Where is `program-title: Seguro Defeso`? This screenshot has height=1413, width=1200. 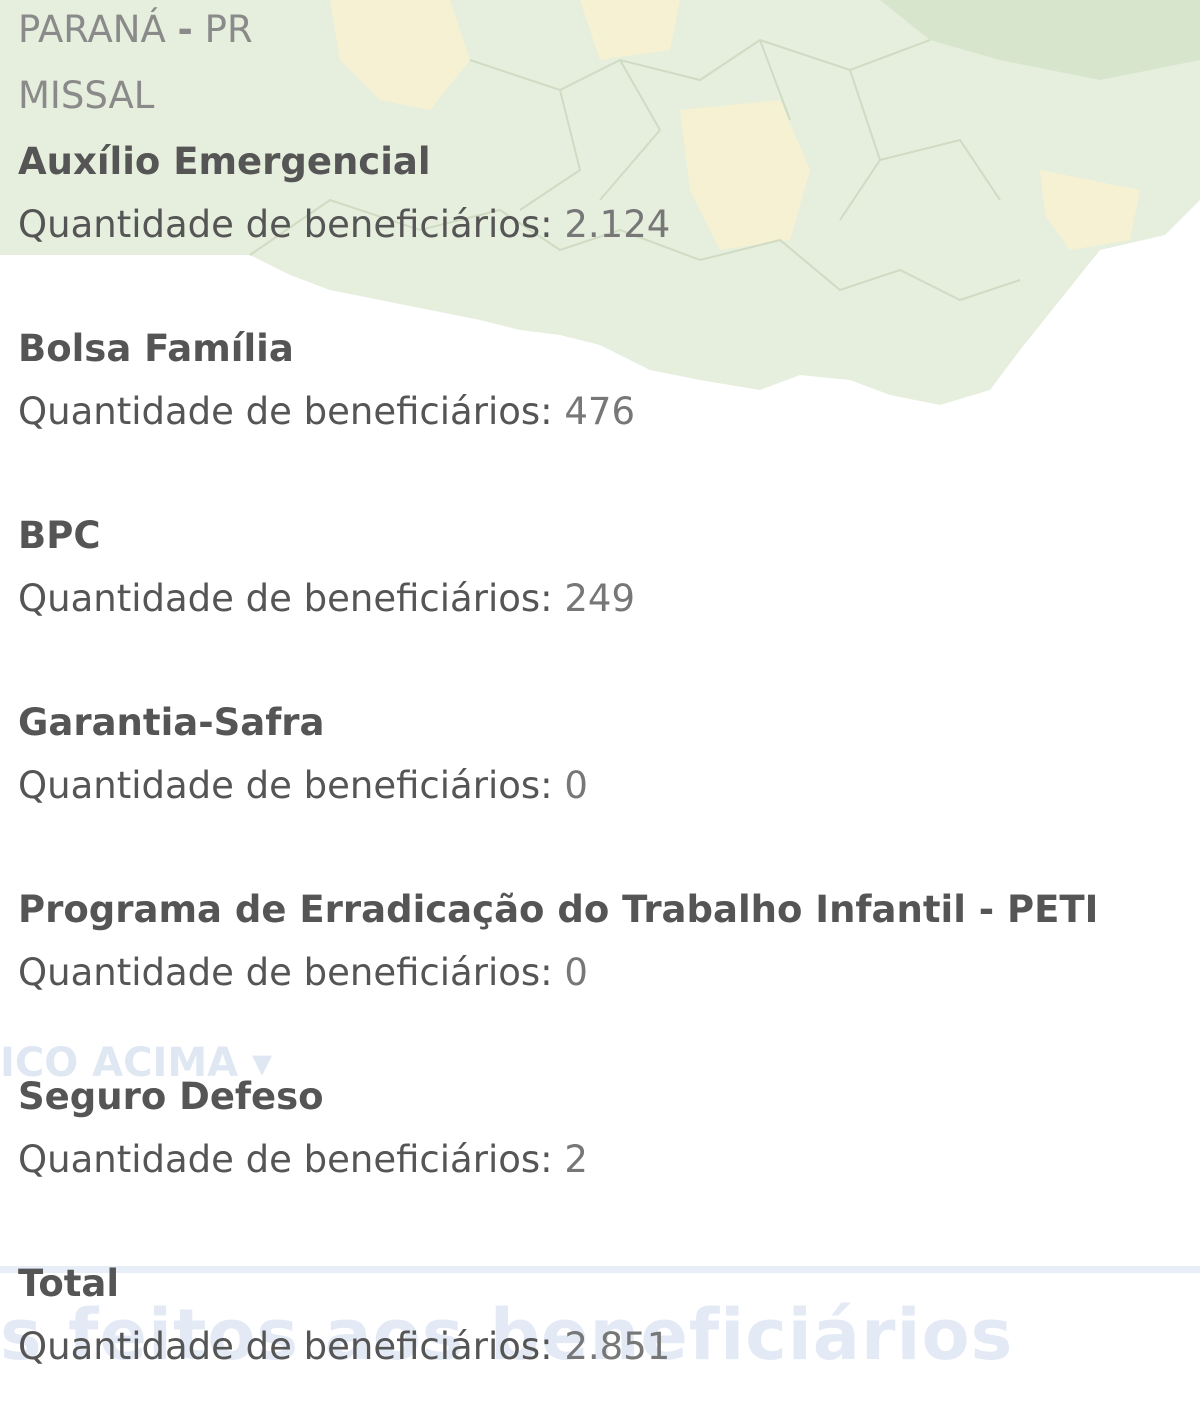 program-title: Seguro Defeso is located at coordinates (171, 1096).